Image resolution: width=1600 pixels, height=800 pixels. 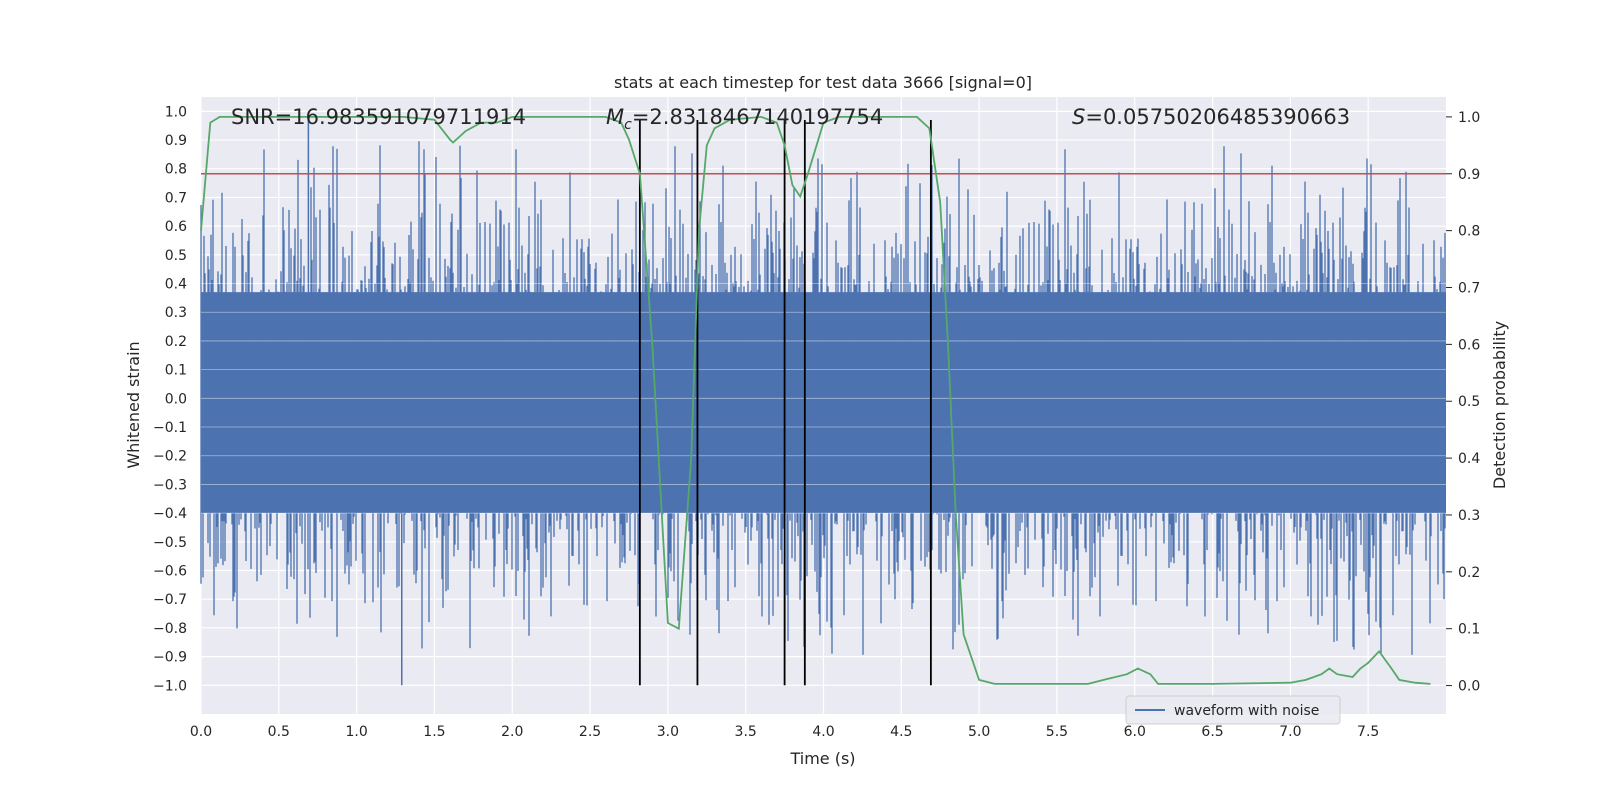 What do you see at coordinates (822, 758) in the screenshot?
I see `x-axis-label: Time (s)` at bounding box center [822, 758].